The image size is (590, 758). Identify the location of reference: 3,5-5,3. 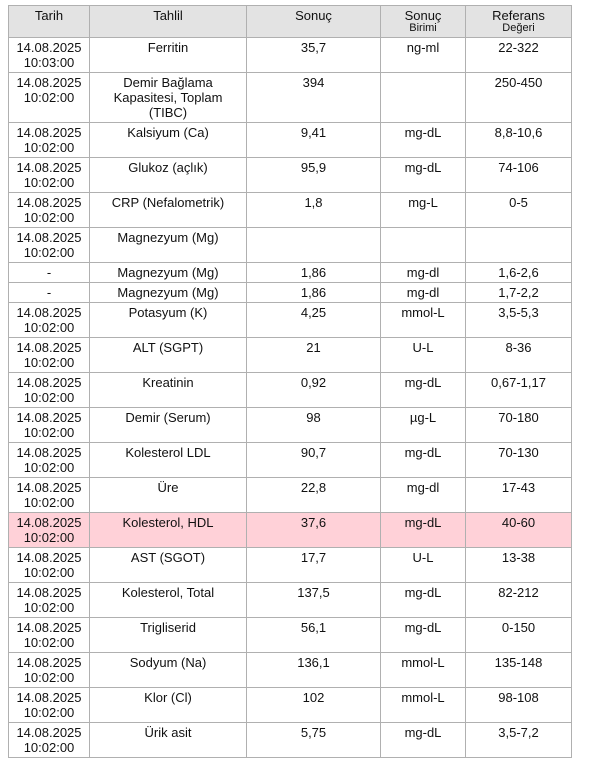
(518, 312).